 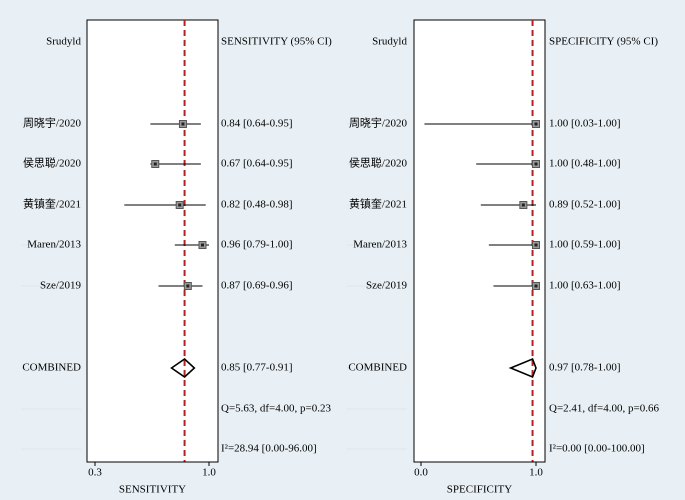 What do you see at coordinates (421, 473) in the screenshot?
I see `x-tick-label: 0.0` at bounding box center [421, 473].